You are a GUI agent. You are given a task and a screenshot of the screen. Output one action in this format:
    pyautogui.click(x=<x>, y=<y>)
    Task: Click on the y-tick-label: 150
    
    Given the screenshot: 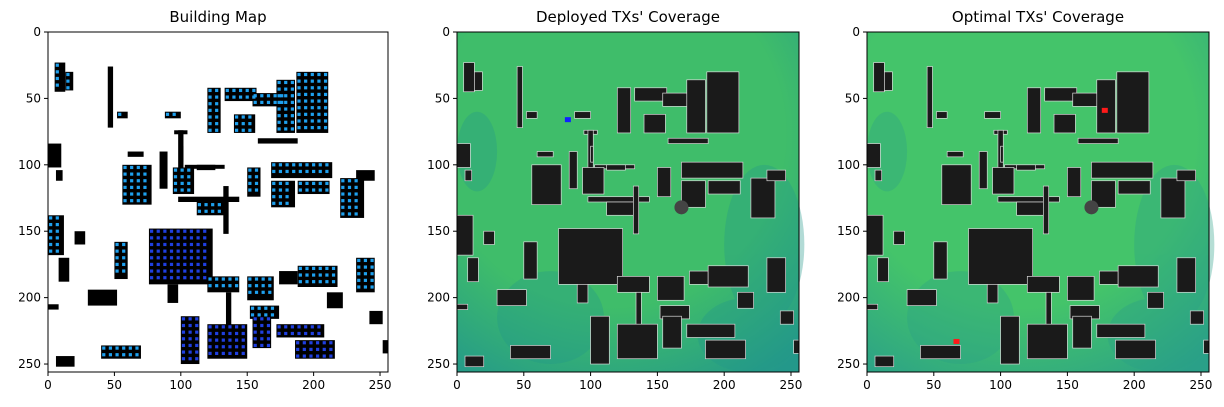 What is the action you would take?
    pyautogui.click(x=848, y=231)
    